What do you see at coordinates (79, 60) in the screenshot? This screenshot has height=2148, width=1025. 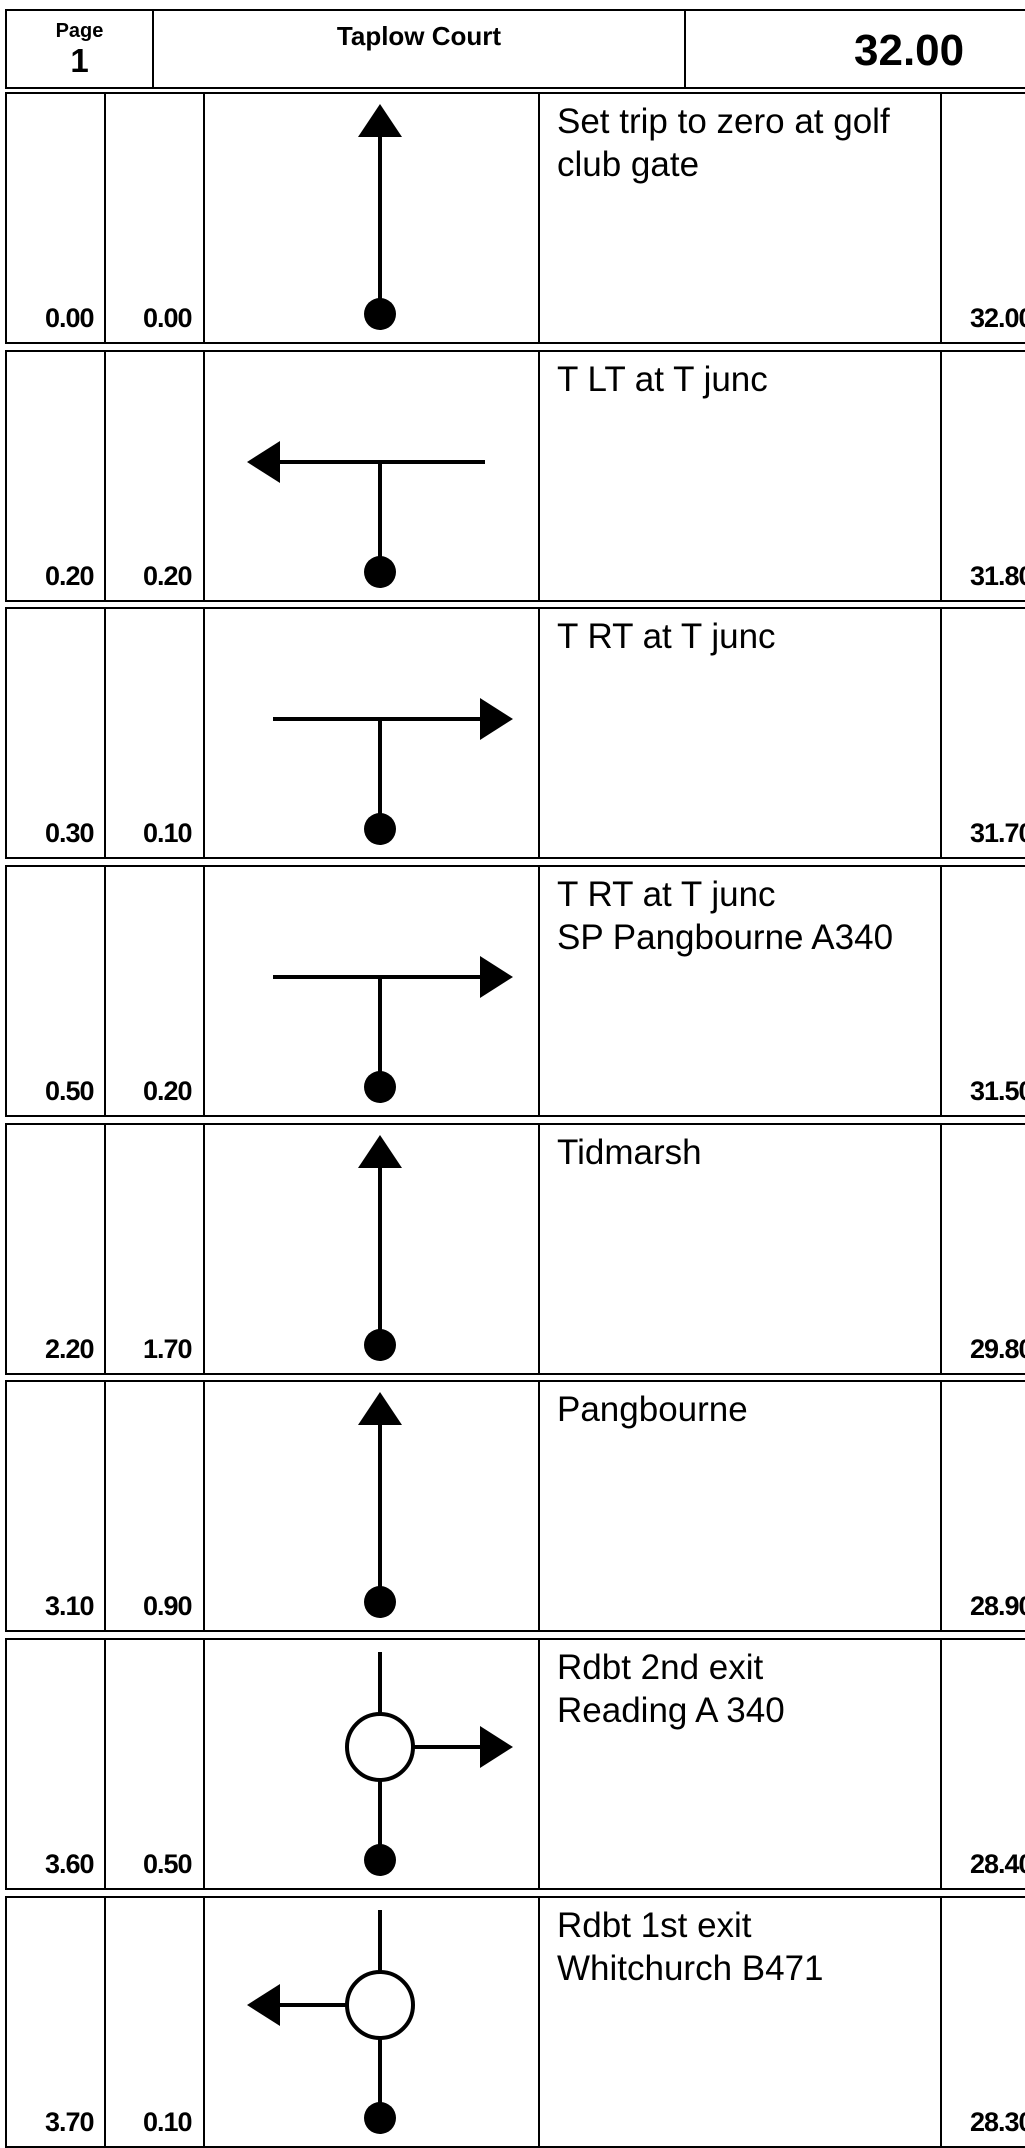 I see `page-number: 1` at bounding box center [79, 60].